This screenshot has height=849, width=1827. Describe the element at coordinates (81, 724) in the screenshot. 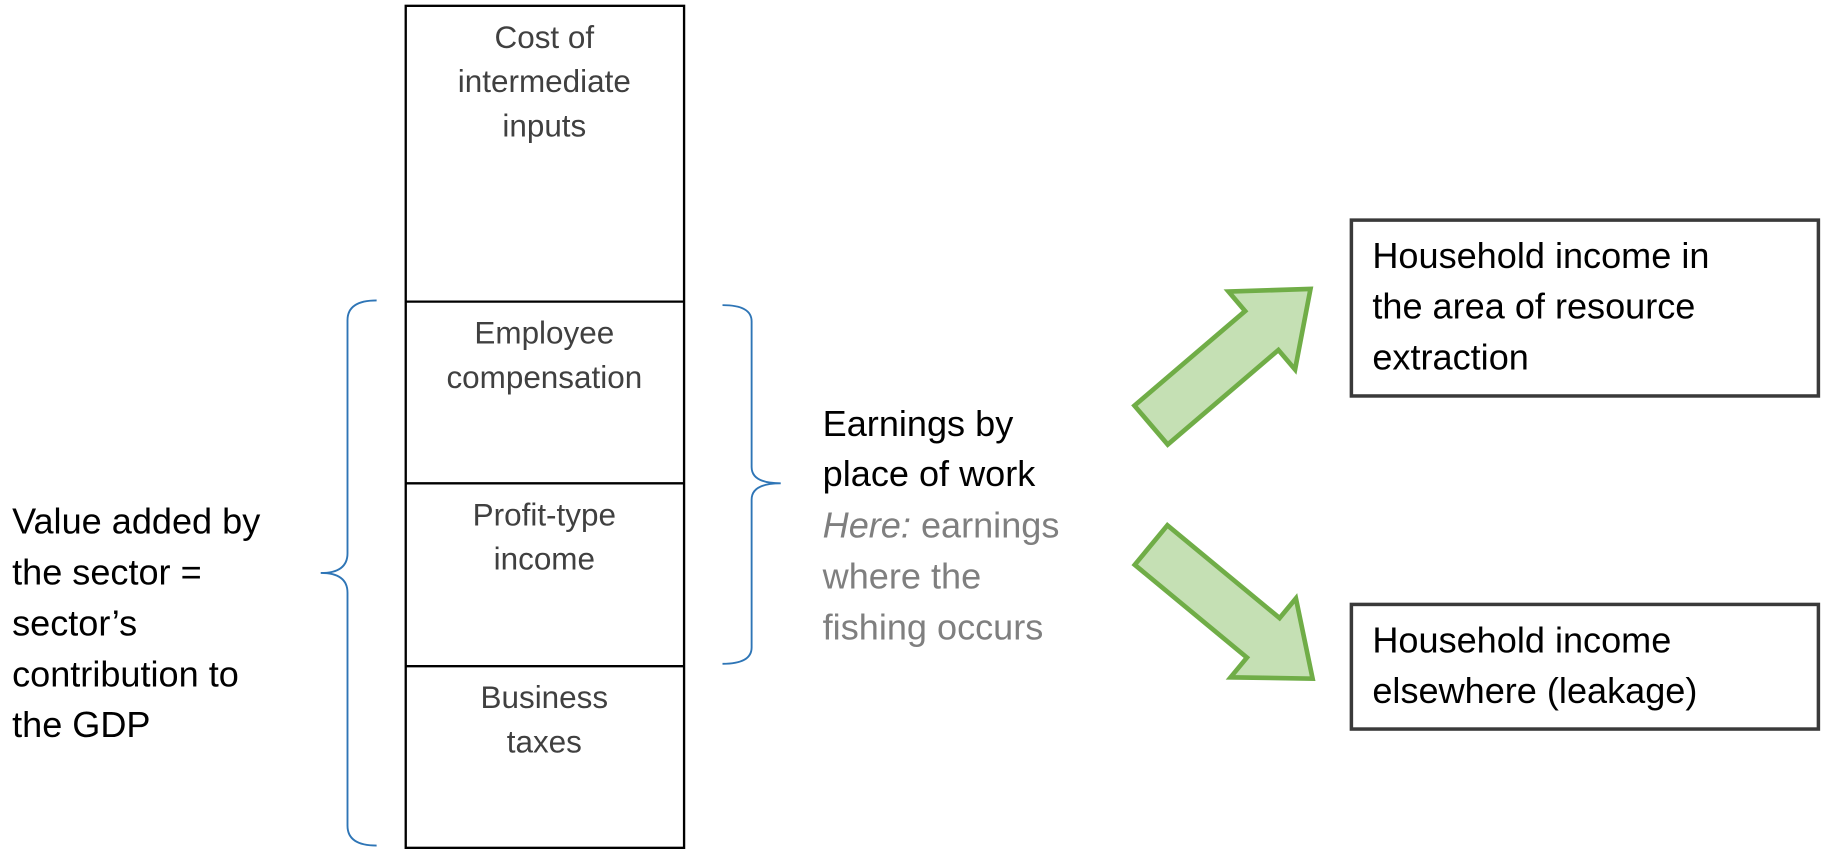

I see `value-added-label: the GDP` at that location.